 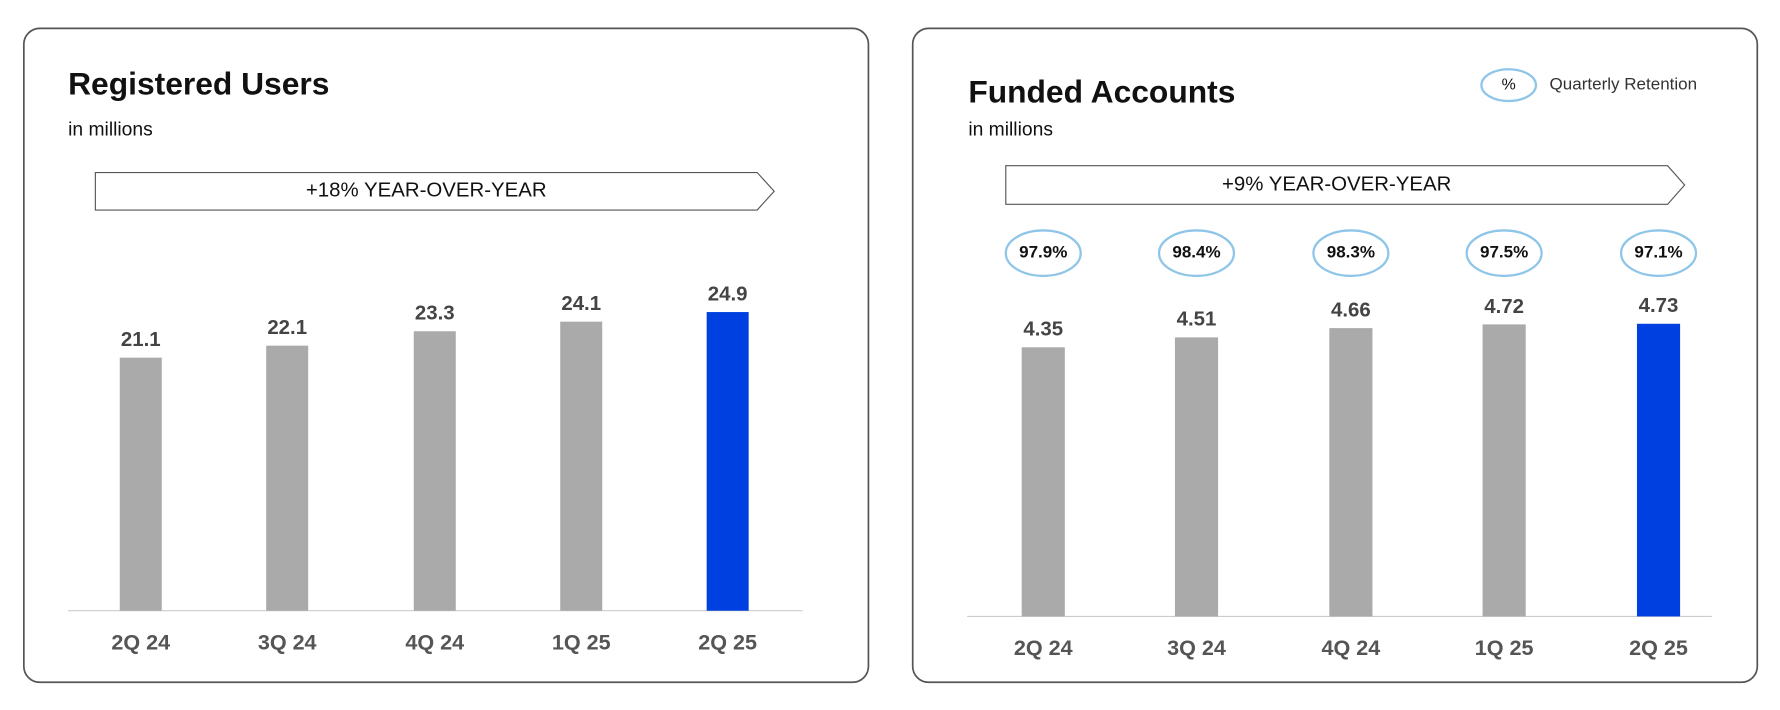 I want to click on retention-label: 97.1%, so click(x=1658, y=252).